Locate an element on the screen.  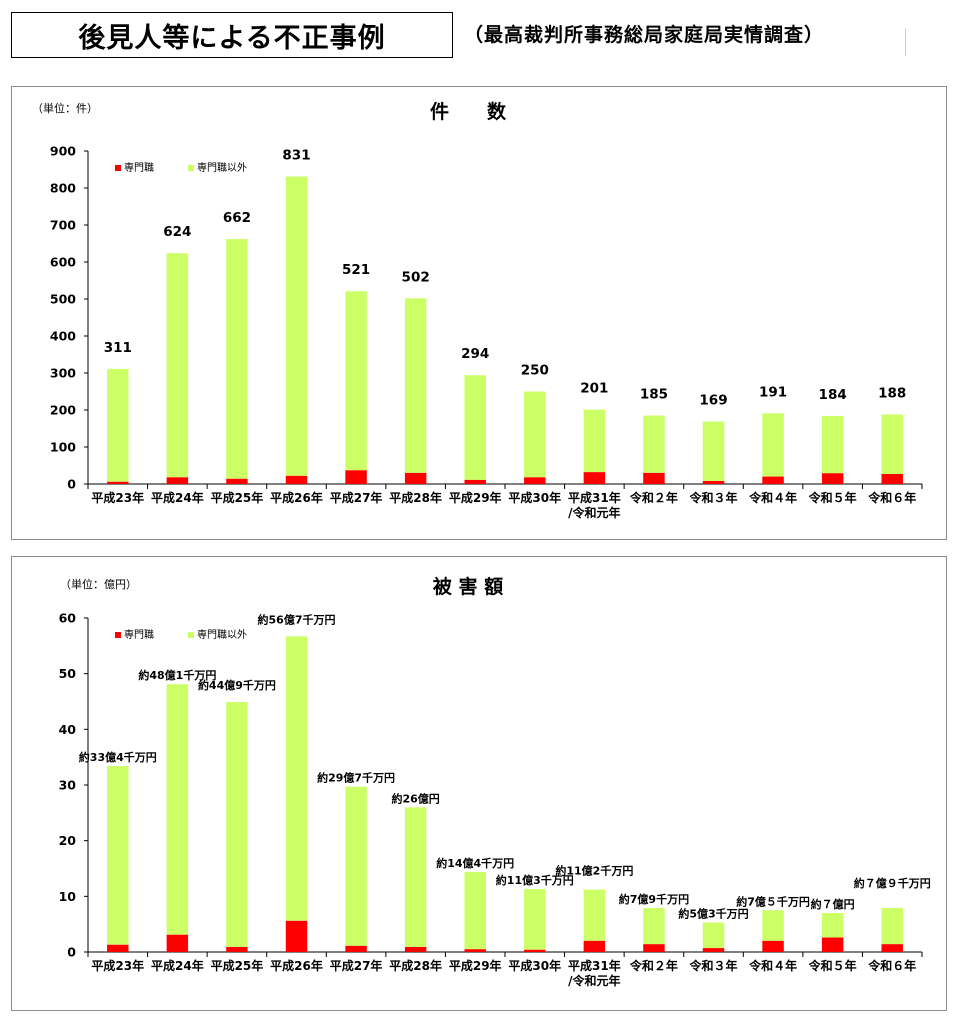
x-tick-label: 令和６年 is located at coordinates (891, 497).